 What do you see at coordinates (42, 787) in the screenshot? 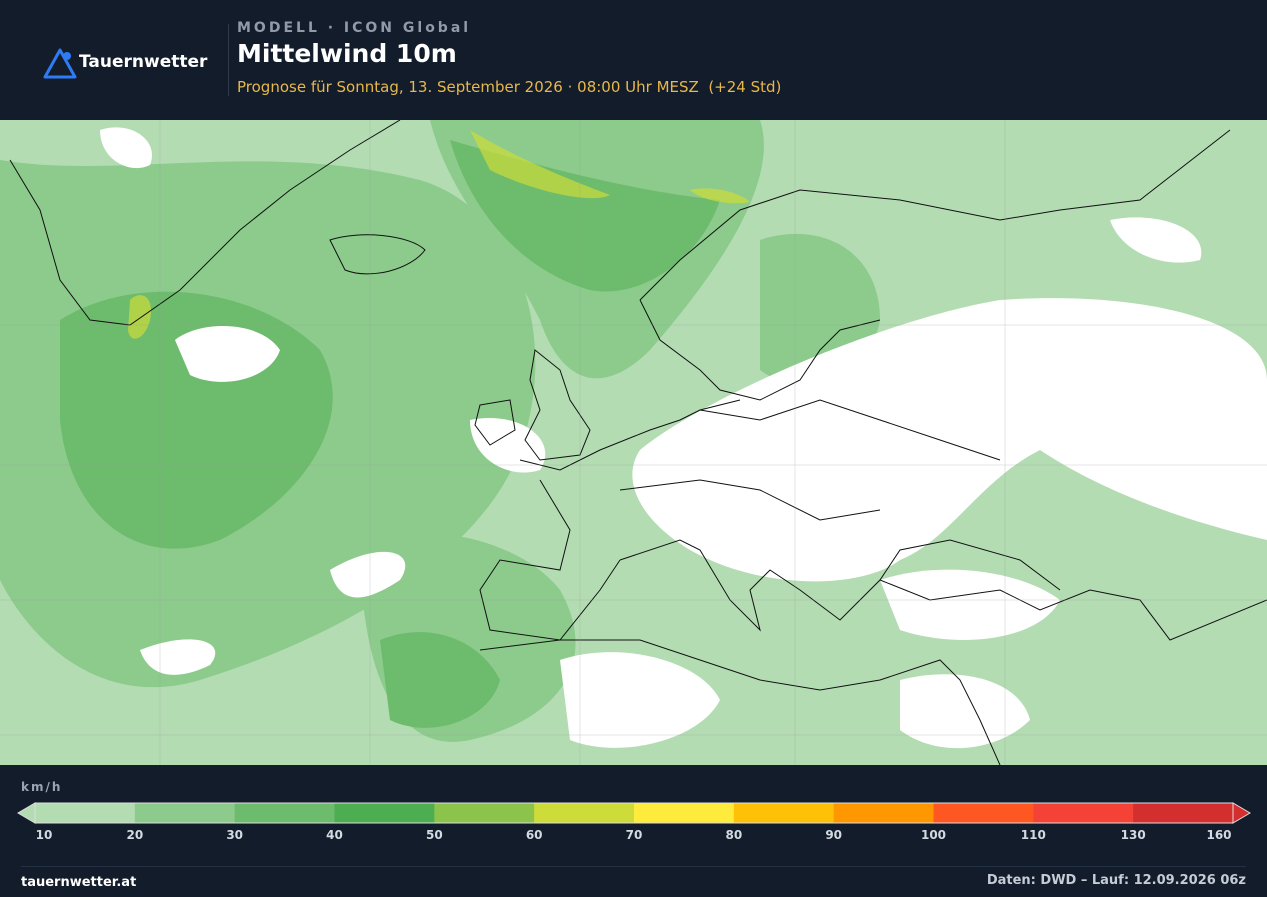
I see `legend-unit: km/h` at bounding box center [42, 787].